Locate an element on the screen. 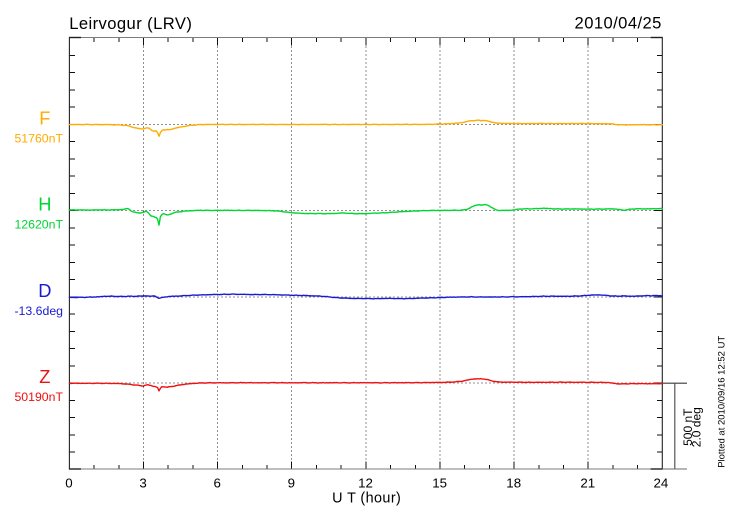  svg-text: 2010/04/25 is located at coordinates (618, 23).